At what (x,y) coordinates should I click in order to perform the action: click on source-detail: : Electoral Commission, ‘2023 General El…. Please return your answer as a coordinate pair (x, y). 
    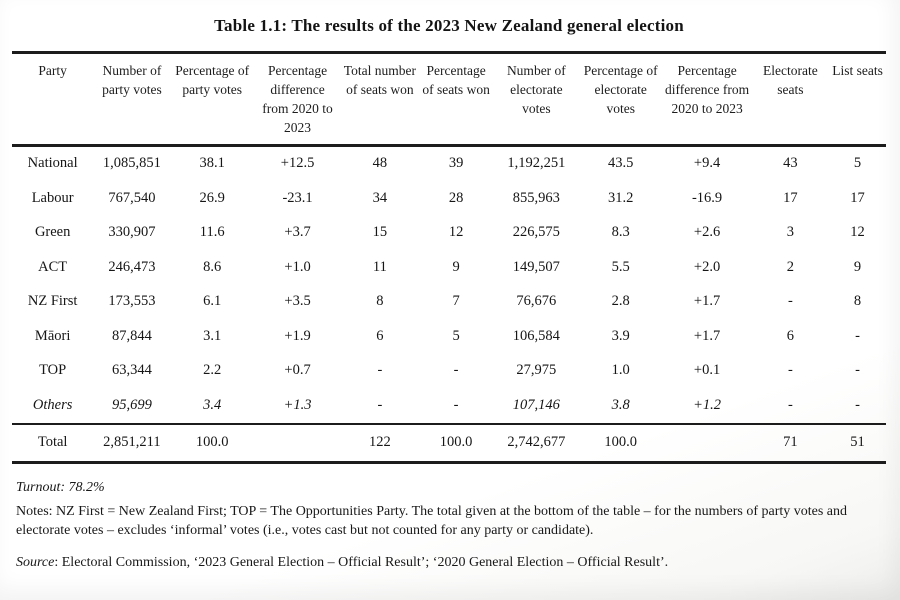
    Looking at the image, I should click on (361, 562).